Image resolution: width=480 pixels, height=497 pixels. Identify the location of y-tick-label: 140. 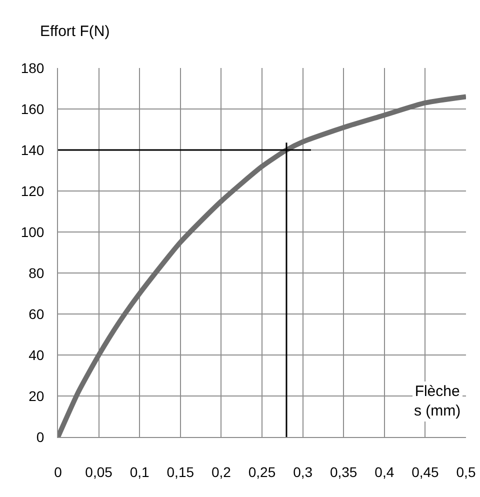
(32, 150).